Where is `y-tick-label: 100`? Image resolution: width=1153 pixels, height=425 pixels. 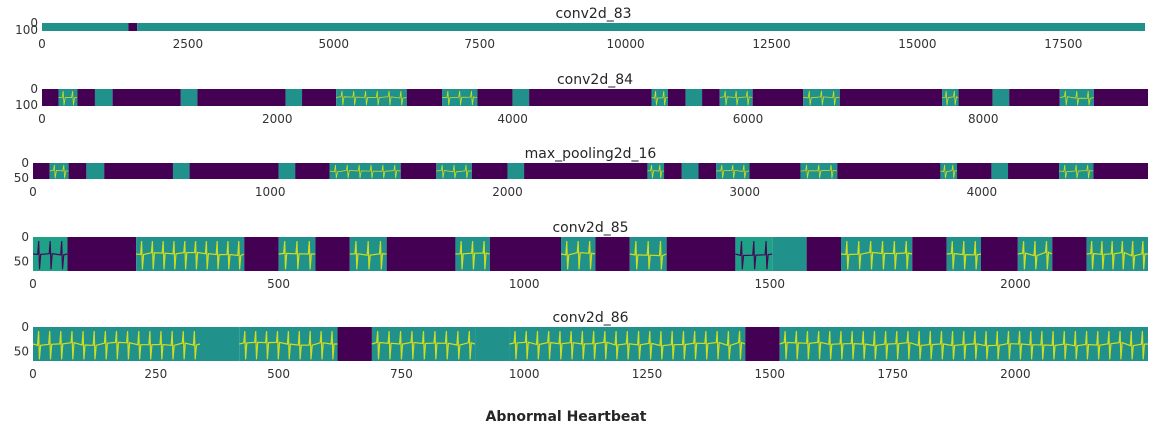 y-tick-label: 100 is located at coordinates (26, 105).